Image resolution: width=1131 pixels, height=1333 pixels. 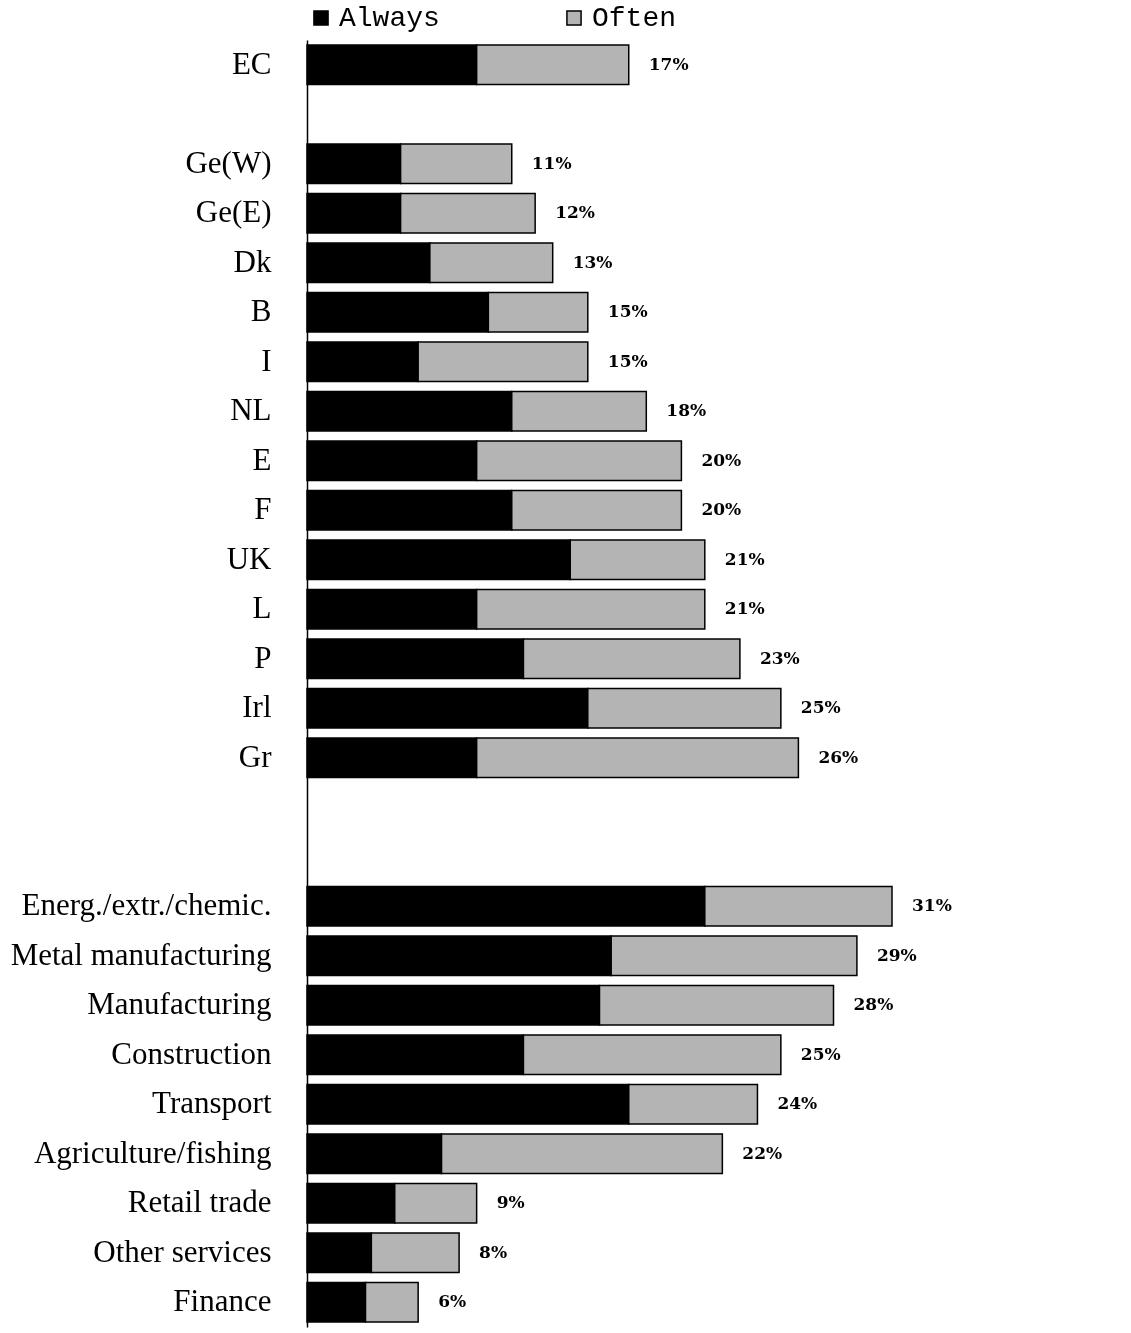 I want to click on y-tick-label: B, so click(x=261, y=311).